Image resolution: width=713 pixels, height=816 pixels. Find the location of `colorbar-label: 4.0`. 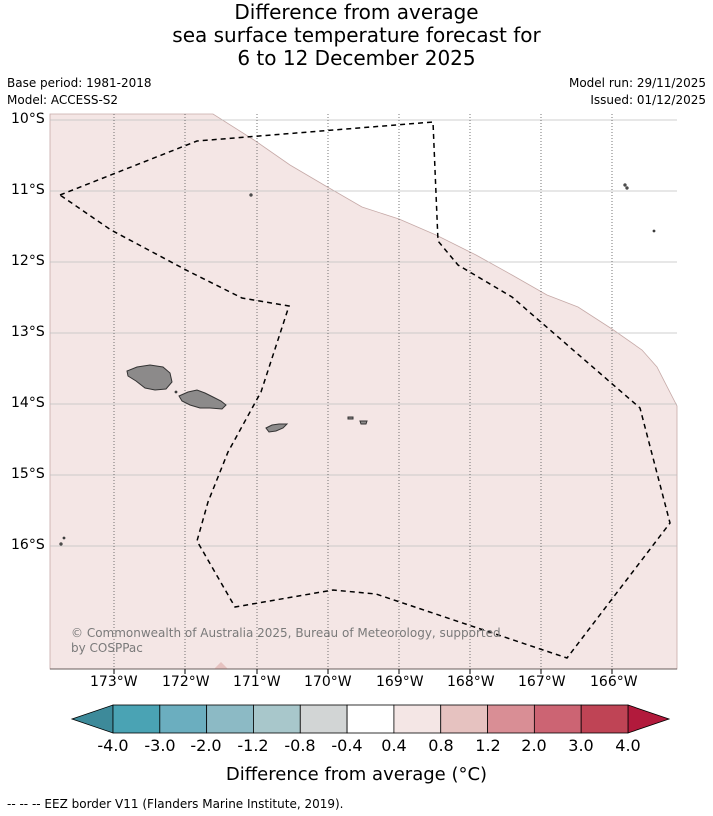

colorbar-label: 4.0 is located at coordinates (628, 745).